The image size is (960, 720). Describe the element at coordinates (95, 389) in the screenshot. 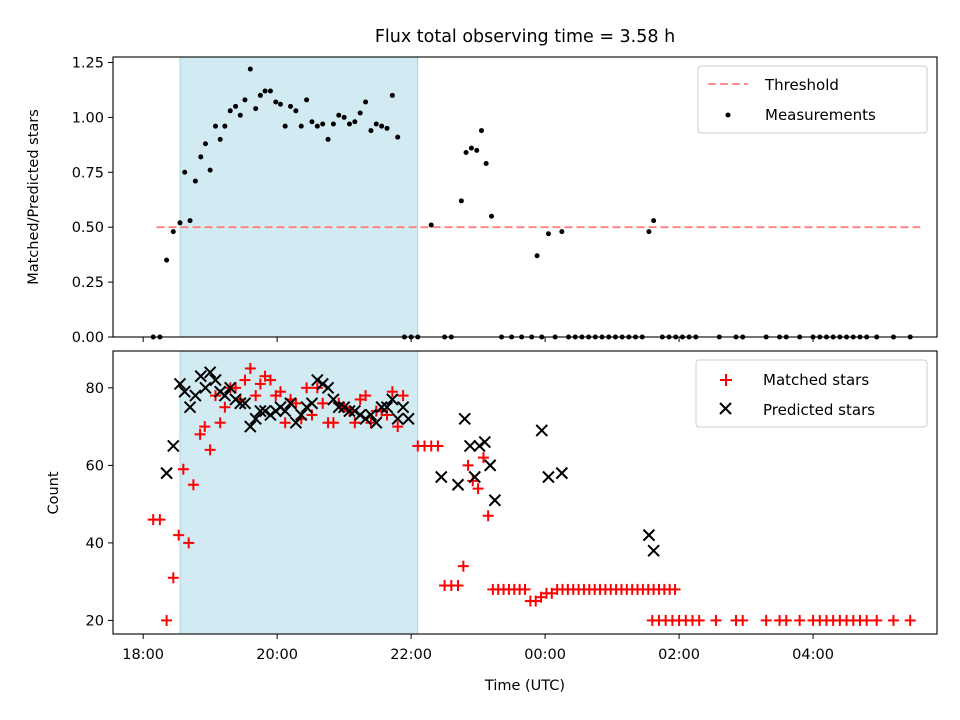

I see `bottom-y-tick-label: 80` at that location.